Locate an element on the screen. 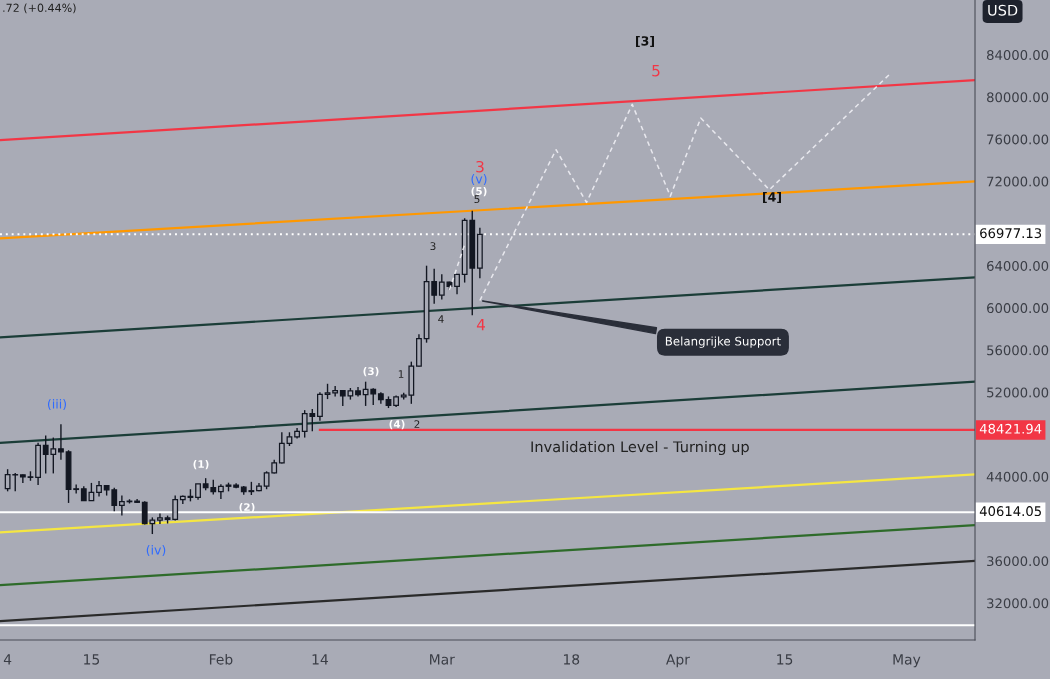 The image size is (1050, 679). x-tick-label: Feb is located at coordinates (221, 659).